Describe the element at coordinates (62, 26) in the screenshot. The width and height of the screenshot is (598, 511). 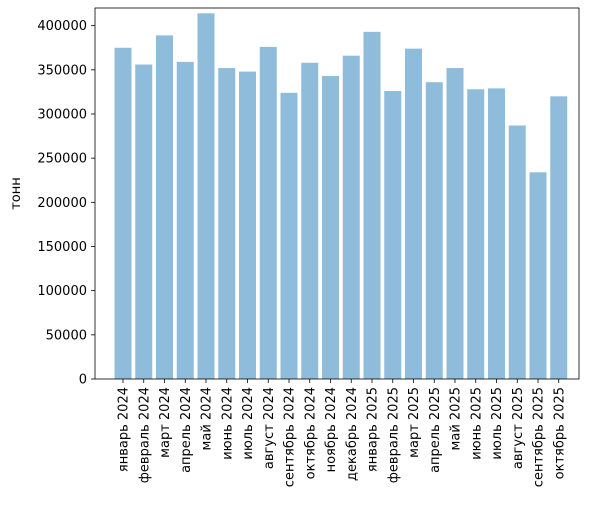
I see `y-tick-label: 400000` at that location.